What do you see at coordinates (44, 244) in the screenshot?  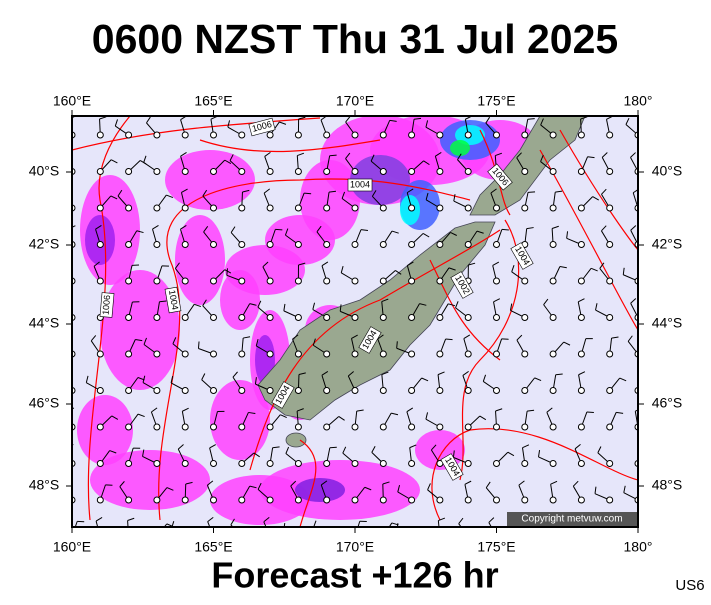 I see `lat-label-left: 42°S` at bounding box center [44, 244].